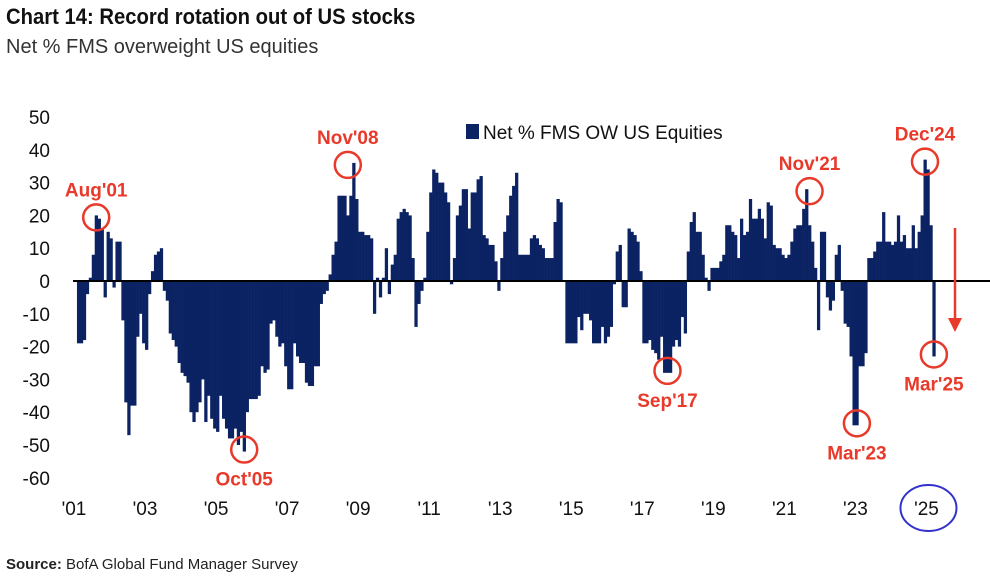 This screenshot has width=990, height=578. I want to click on annotation-label: Dec'24, so click(925, 135).